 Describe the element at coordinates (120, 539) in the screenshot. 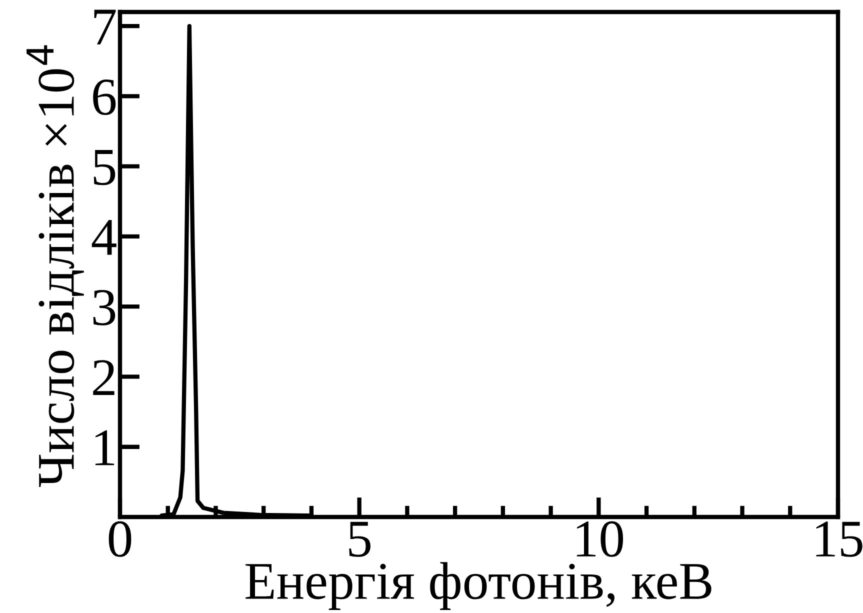

I see `x-tick-label: 0` at that location.